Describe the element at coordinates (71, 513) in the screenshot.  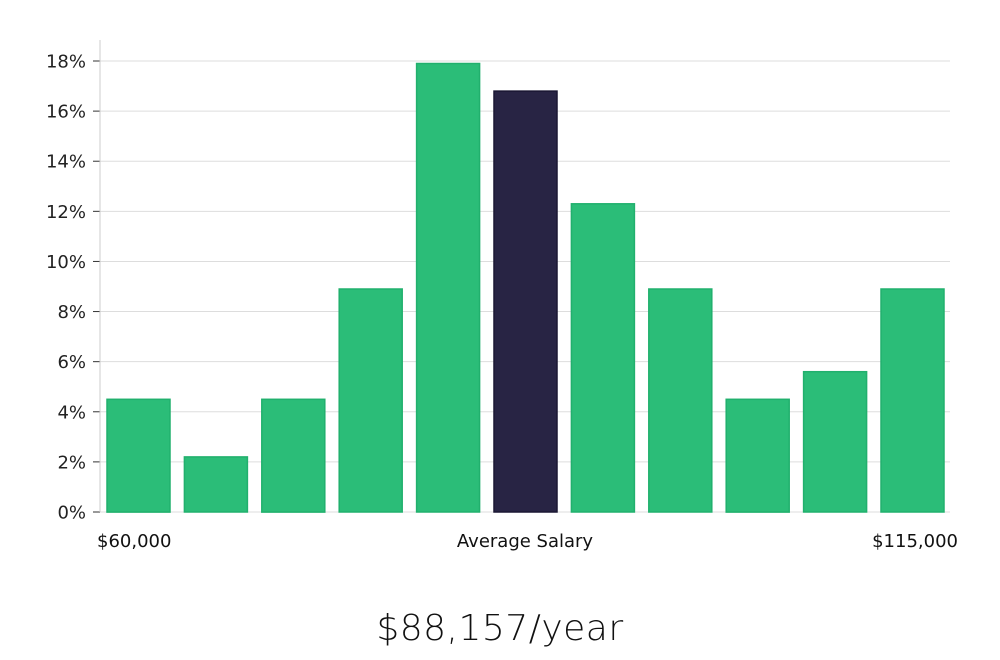
I see `y-tick-label: 0%` at that location.